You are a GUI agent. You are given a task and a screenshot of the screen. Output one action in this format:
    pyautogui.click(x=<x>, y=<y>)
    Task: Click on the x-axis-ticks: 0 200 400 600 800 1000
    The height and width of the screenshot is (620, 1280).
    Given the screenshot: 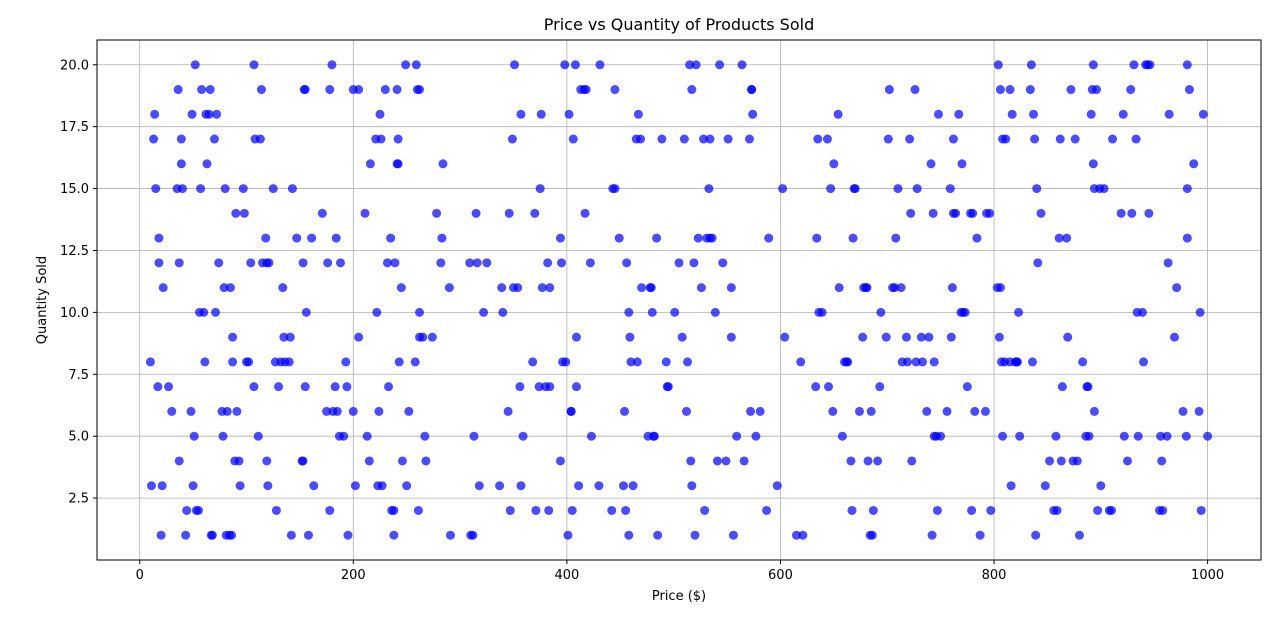 What is the action you would take?
    pyautogui.click(x=680, y=571)
    